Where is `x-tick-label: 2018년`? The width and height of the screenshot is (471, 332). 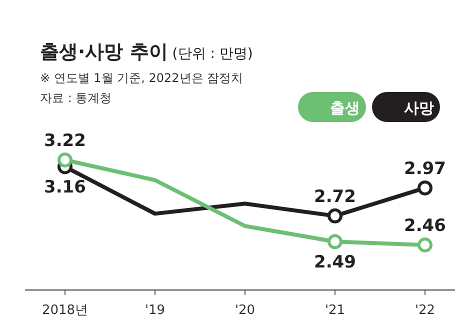 x-tick-label: 2018년 is located at coordinates (65, 310).